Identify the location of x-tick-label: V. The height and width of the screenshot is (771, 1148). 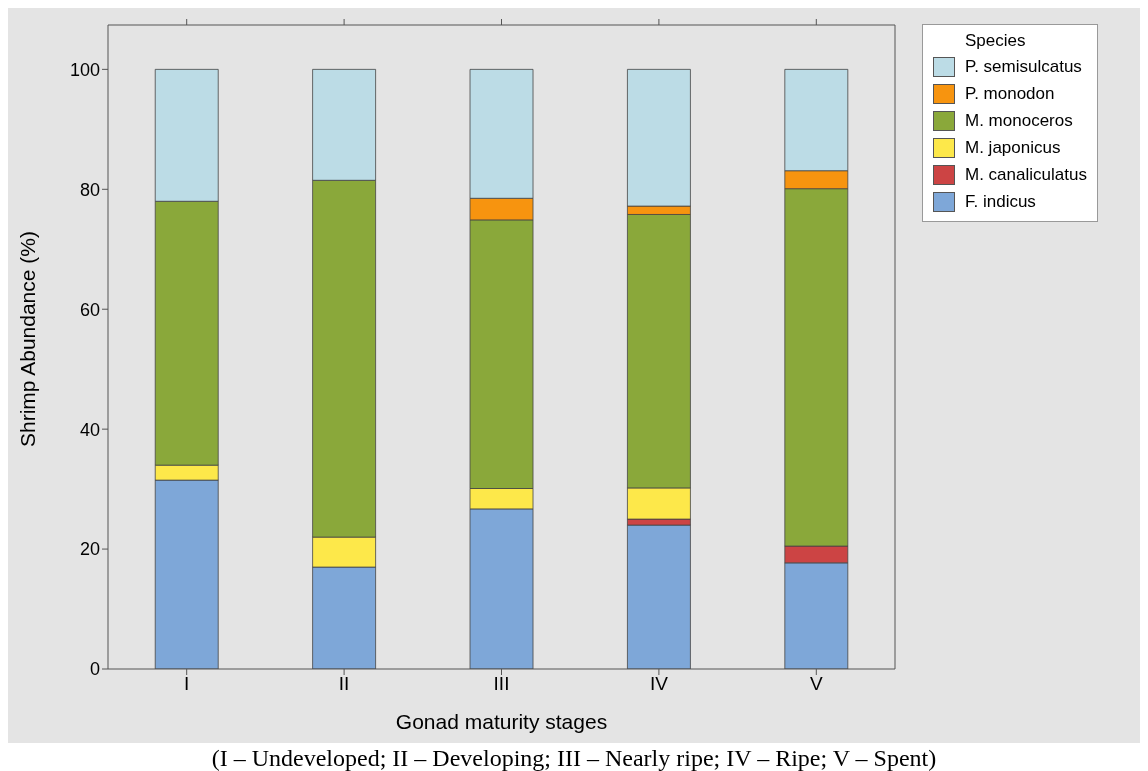
(816, 684).